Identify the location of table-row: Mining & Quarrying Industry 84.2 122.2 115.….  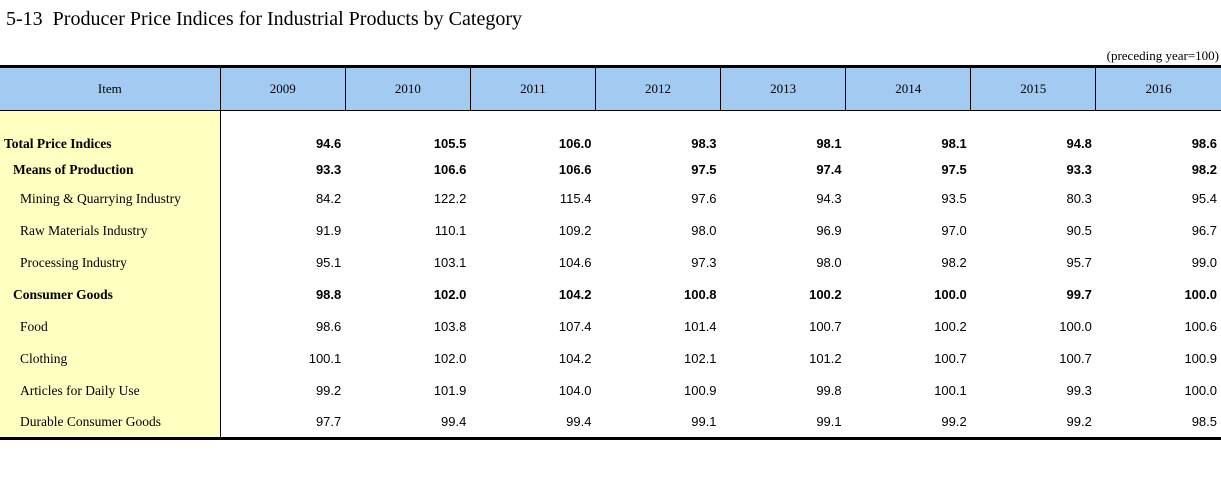
(610, 198).